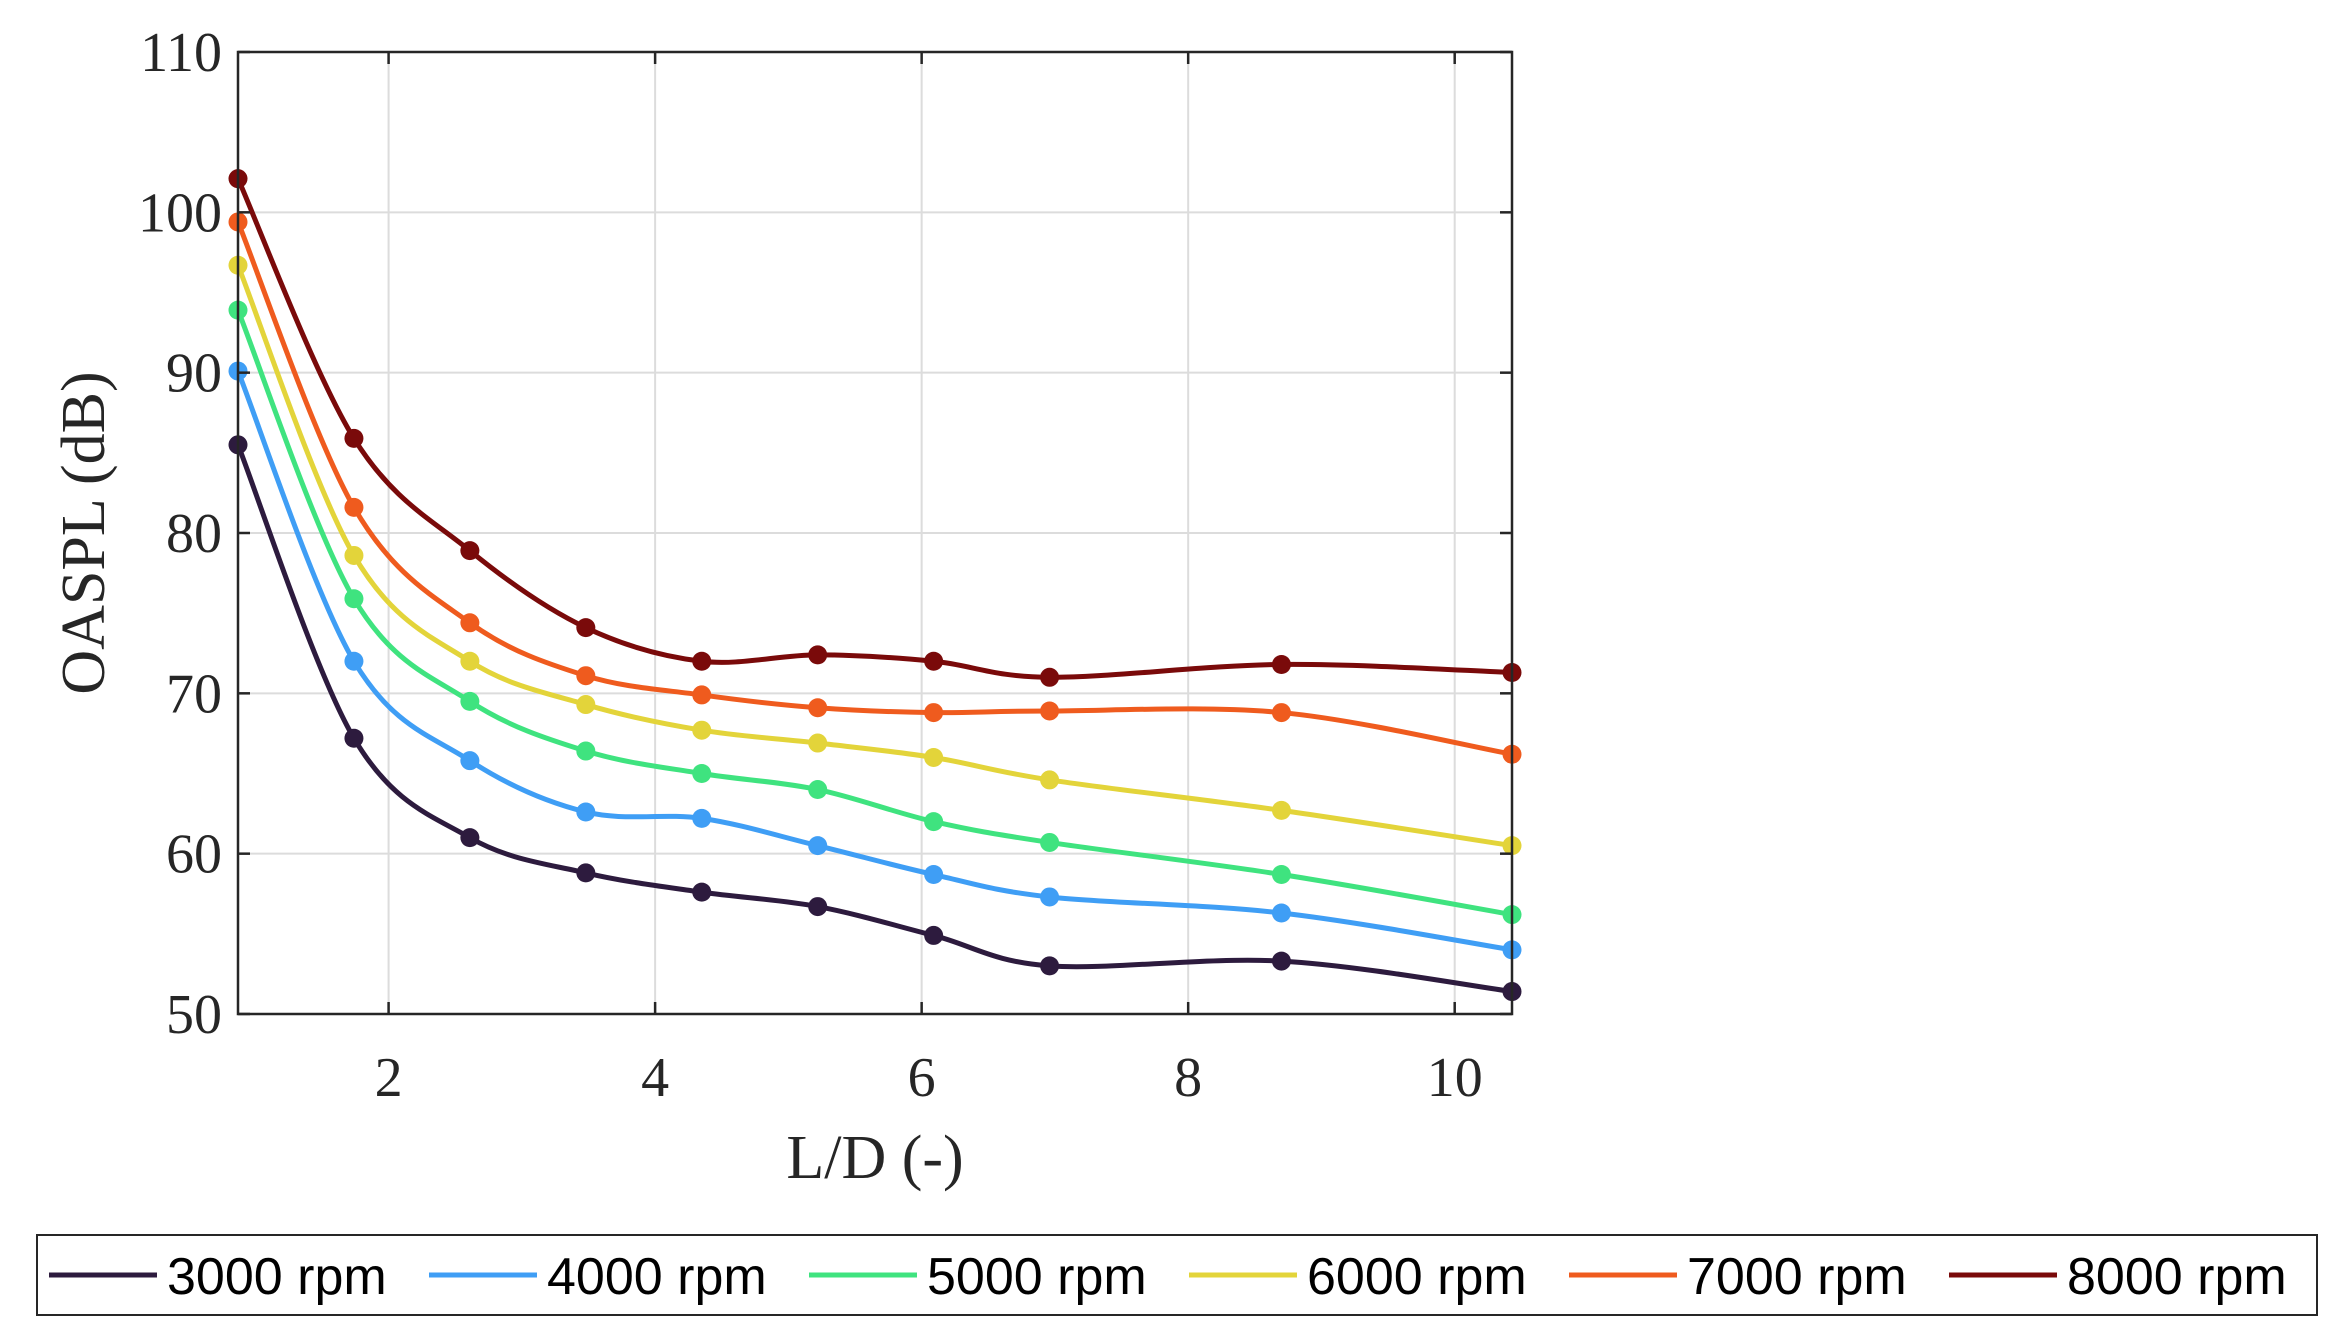 The image size is (2331, 1343). Describe the element at coordinates (84, 532) in the screenshot. I see `y-axis-label: OASPL (dB)` at that location.